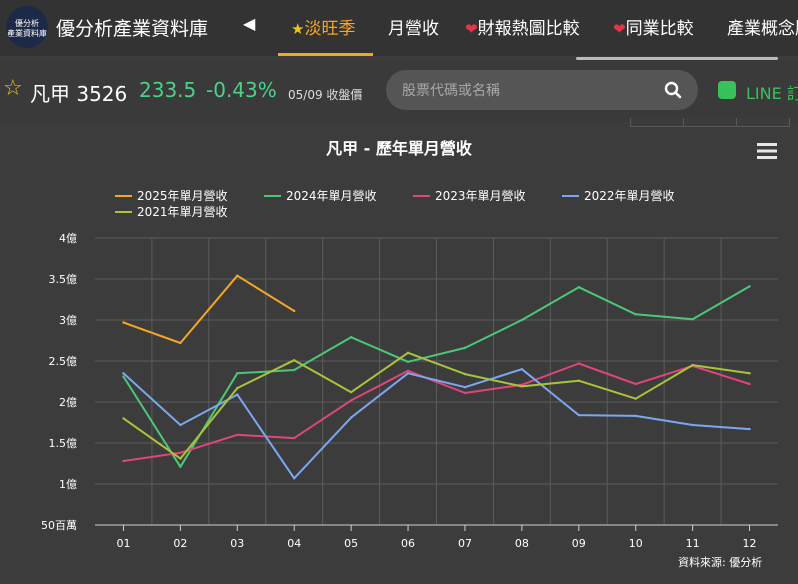  I want to click on tab-label: 淡旺季, so click(330, 29).